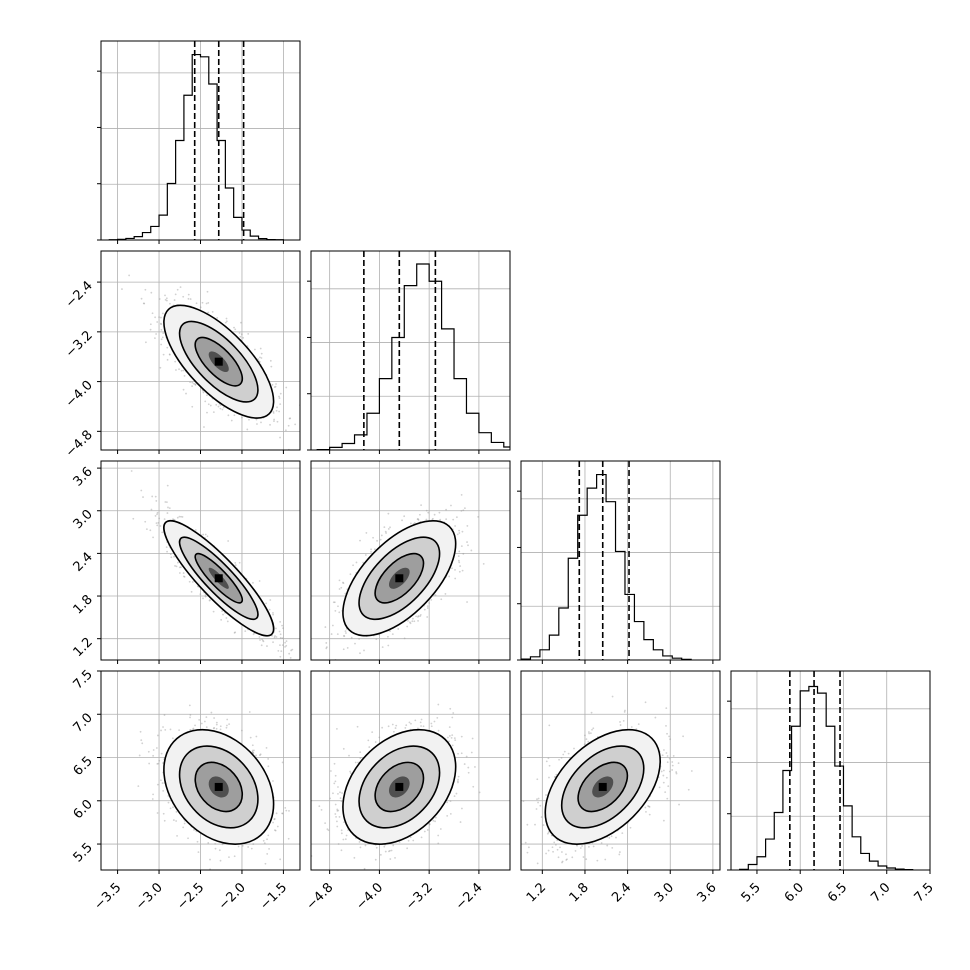 This screenshot has height=970, width=970. I want to click on y-tick-label: −4.0, so click(79, 394).